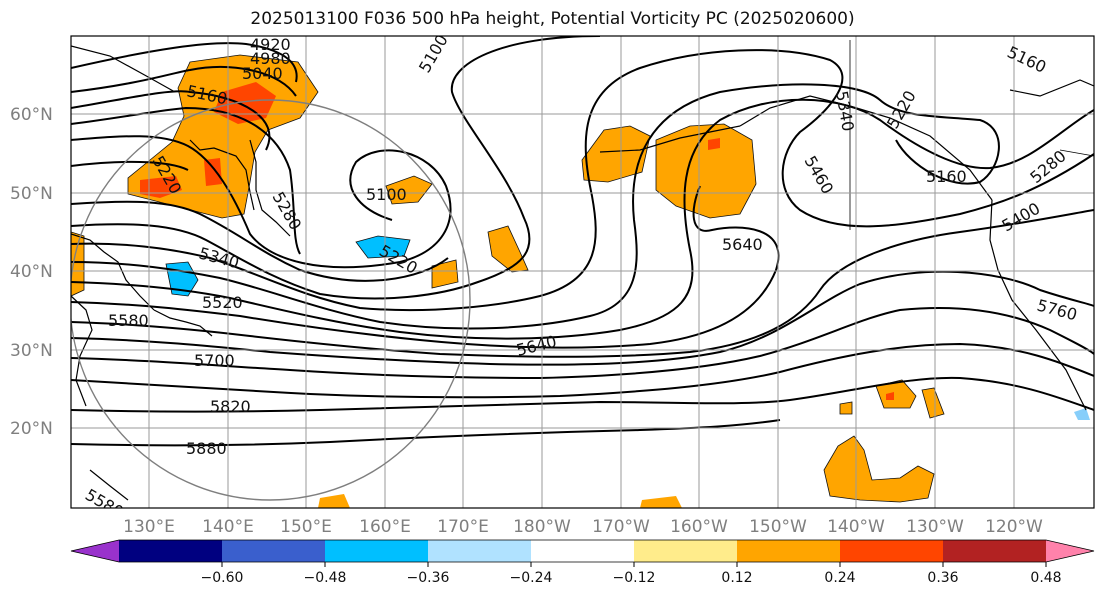 The width and height of the screenshot is (1105, 601). I want to click on lon-label: 180°W, so click(542, 527).